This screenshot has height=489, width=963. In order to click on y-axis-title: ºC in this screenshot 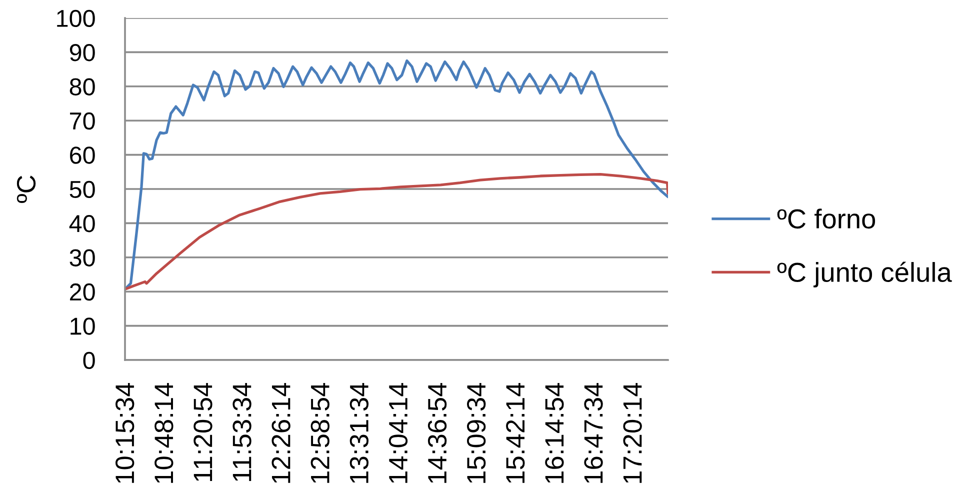, I will do `click(26, 190)`.